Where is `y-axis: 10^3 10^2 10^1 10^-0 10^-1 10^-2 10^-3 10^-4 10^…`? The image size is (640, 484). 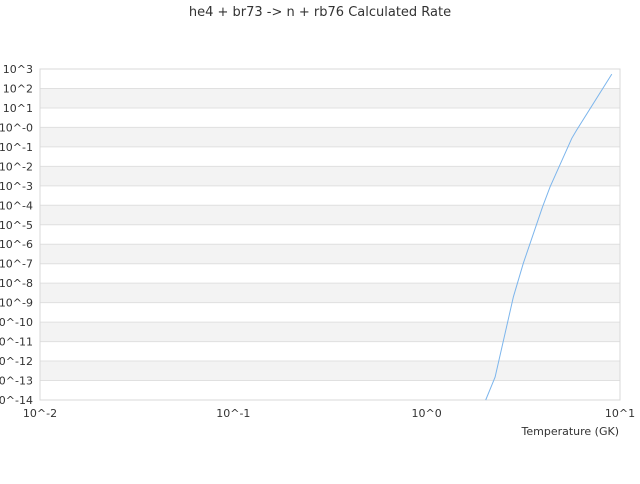 y-axis: 10^3 10^2 10^1 10^-0 10^-1 10^-2 10^-3 10^-4 10^… is located at coordinates (16, 235).